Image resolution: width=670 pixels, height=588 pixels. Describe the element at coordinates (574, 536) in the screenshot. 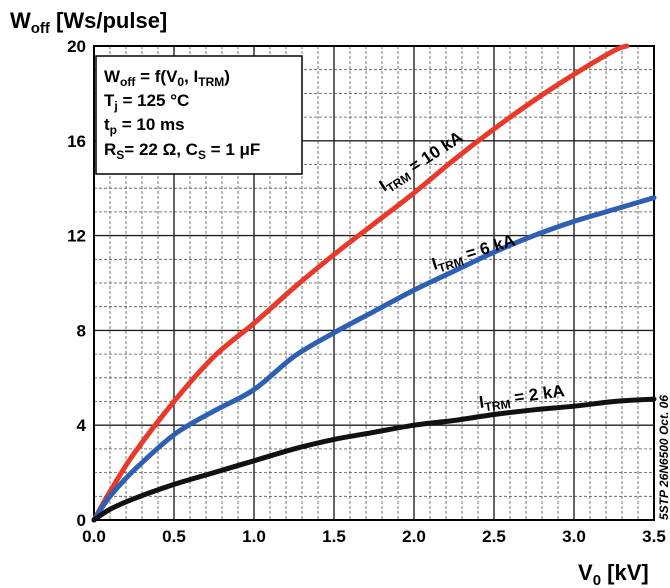

I see `x-tick-label: 3.0` at that location.